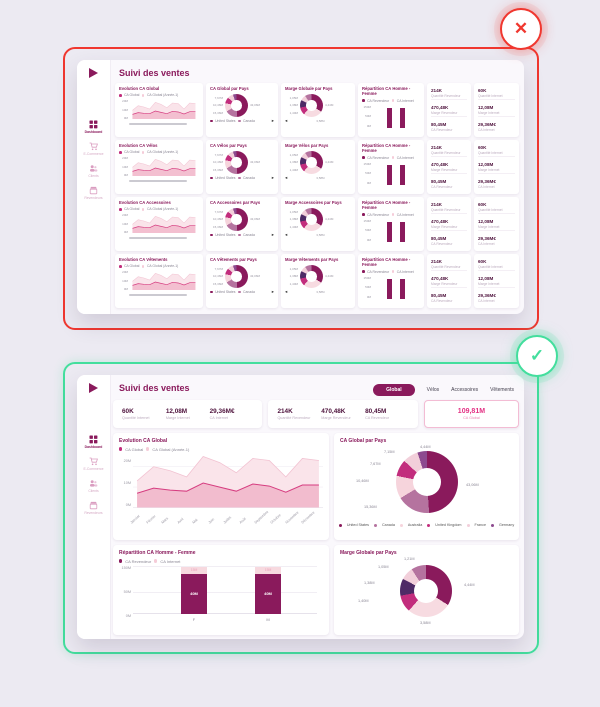 The height and width of the screenshot is (707, 600). Describe the element at coordinates (176, 412) in the screenshot. I see `kpi-value: 12,08M` at that location.